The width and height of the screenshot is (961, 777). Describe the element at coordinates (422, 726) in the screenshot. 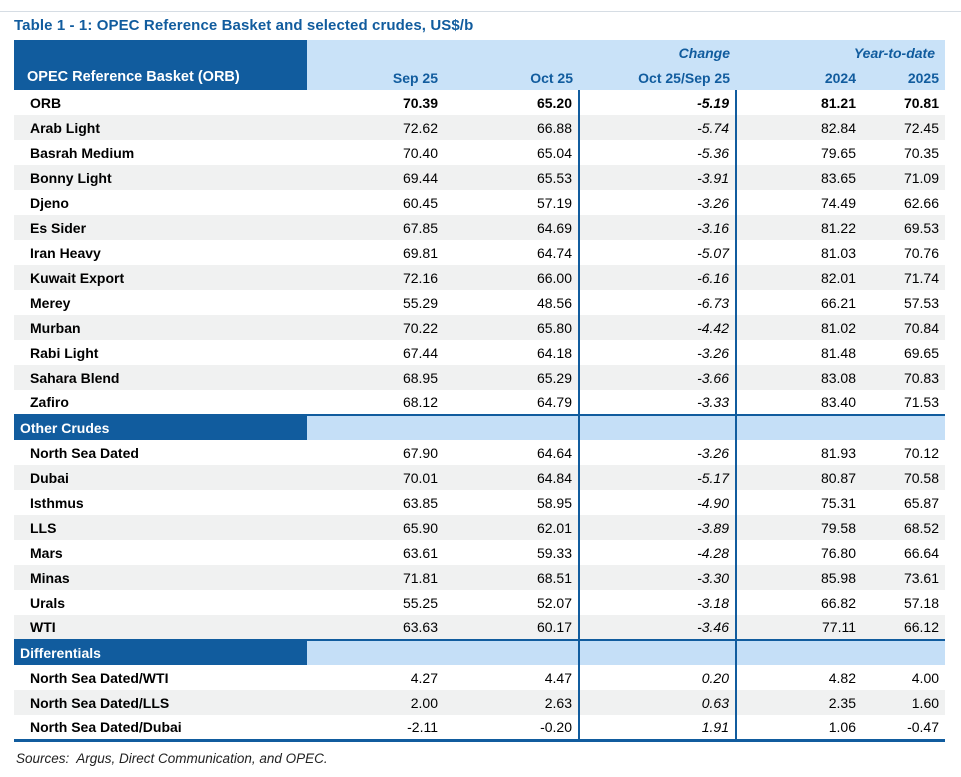

I see `cell-sep25: -2.11` at that location.